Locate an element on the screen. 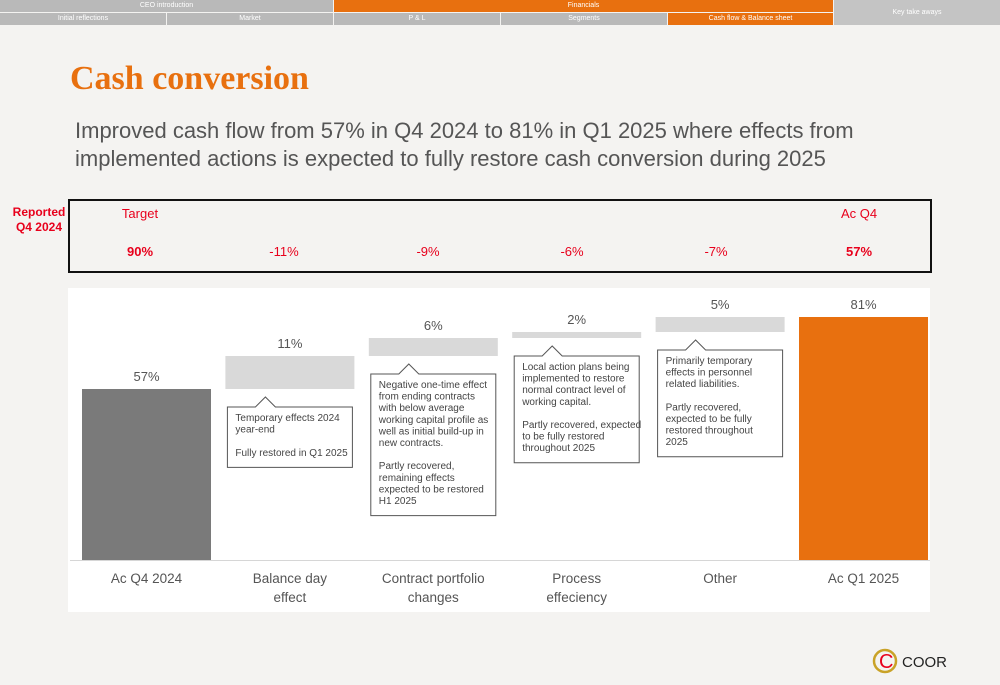  nav-cash-flow-balance-sheet: Cash flow & Balance sheet is located at coordinates (751, 18).